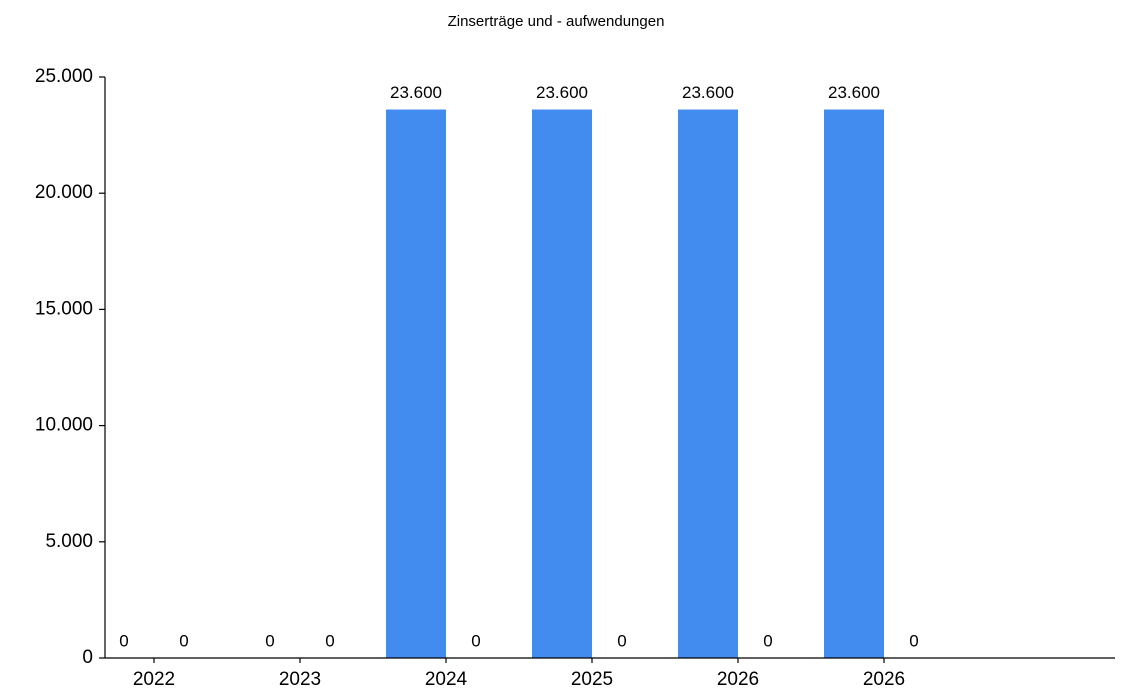  I want to click on x-tick-label: 2024, so click(446, 679).